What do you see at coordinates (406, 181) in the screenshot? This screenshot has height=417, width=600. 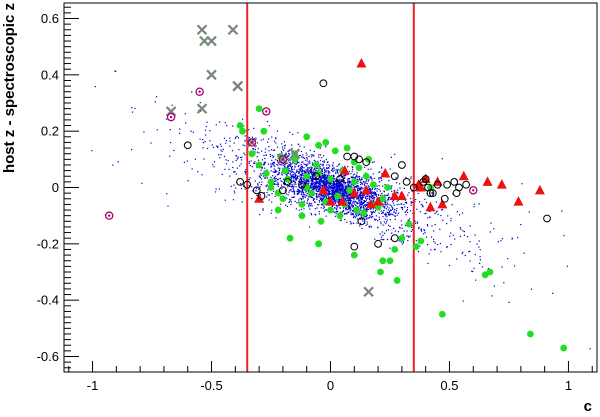 I see `open-circle-point` at bounding box center [406, 181].